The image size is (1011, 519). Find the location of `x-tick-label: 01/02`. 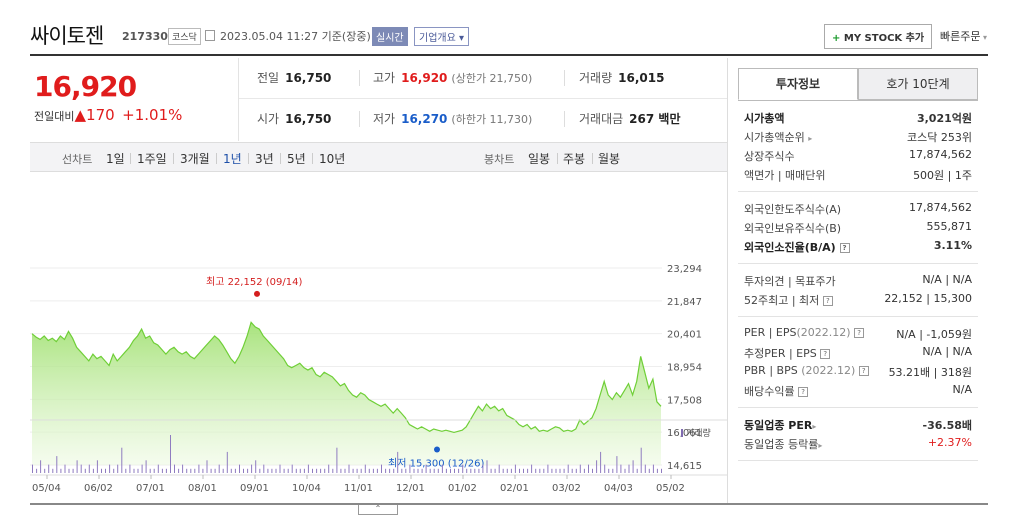

x-tick-label: 01/02 is located at coordinates (462, 488).